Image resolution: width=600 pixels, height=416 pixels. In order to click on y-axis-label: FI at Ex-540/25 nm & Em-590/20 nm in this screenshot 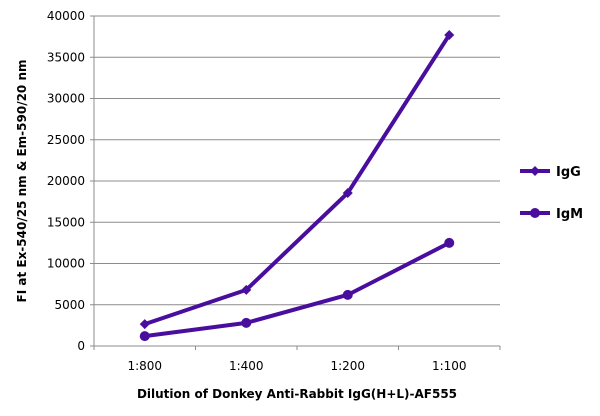, I will do `click(22, 181)`.